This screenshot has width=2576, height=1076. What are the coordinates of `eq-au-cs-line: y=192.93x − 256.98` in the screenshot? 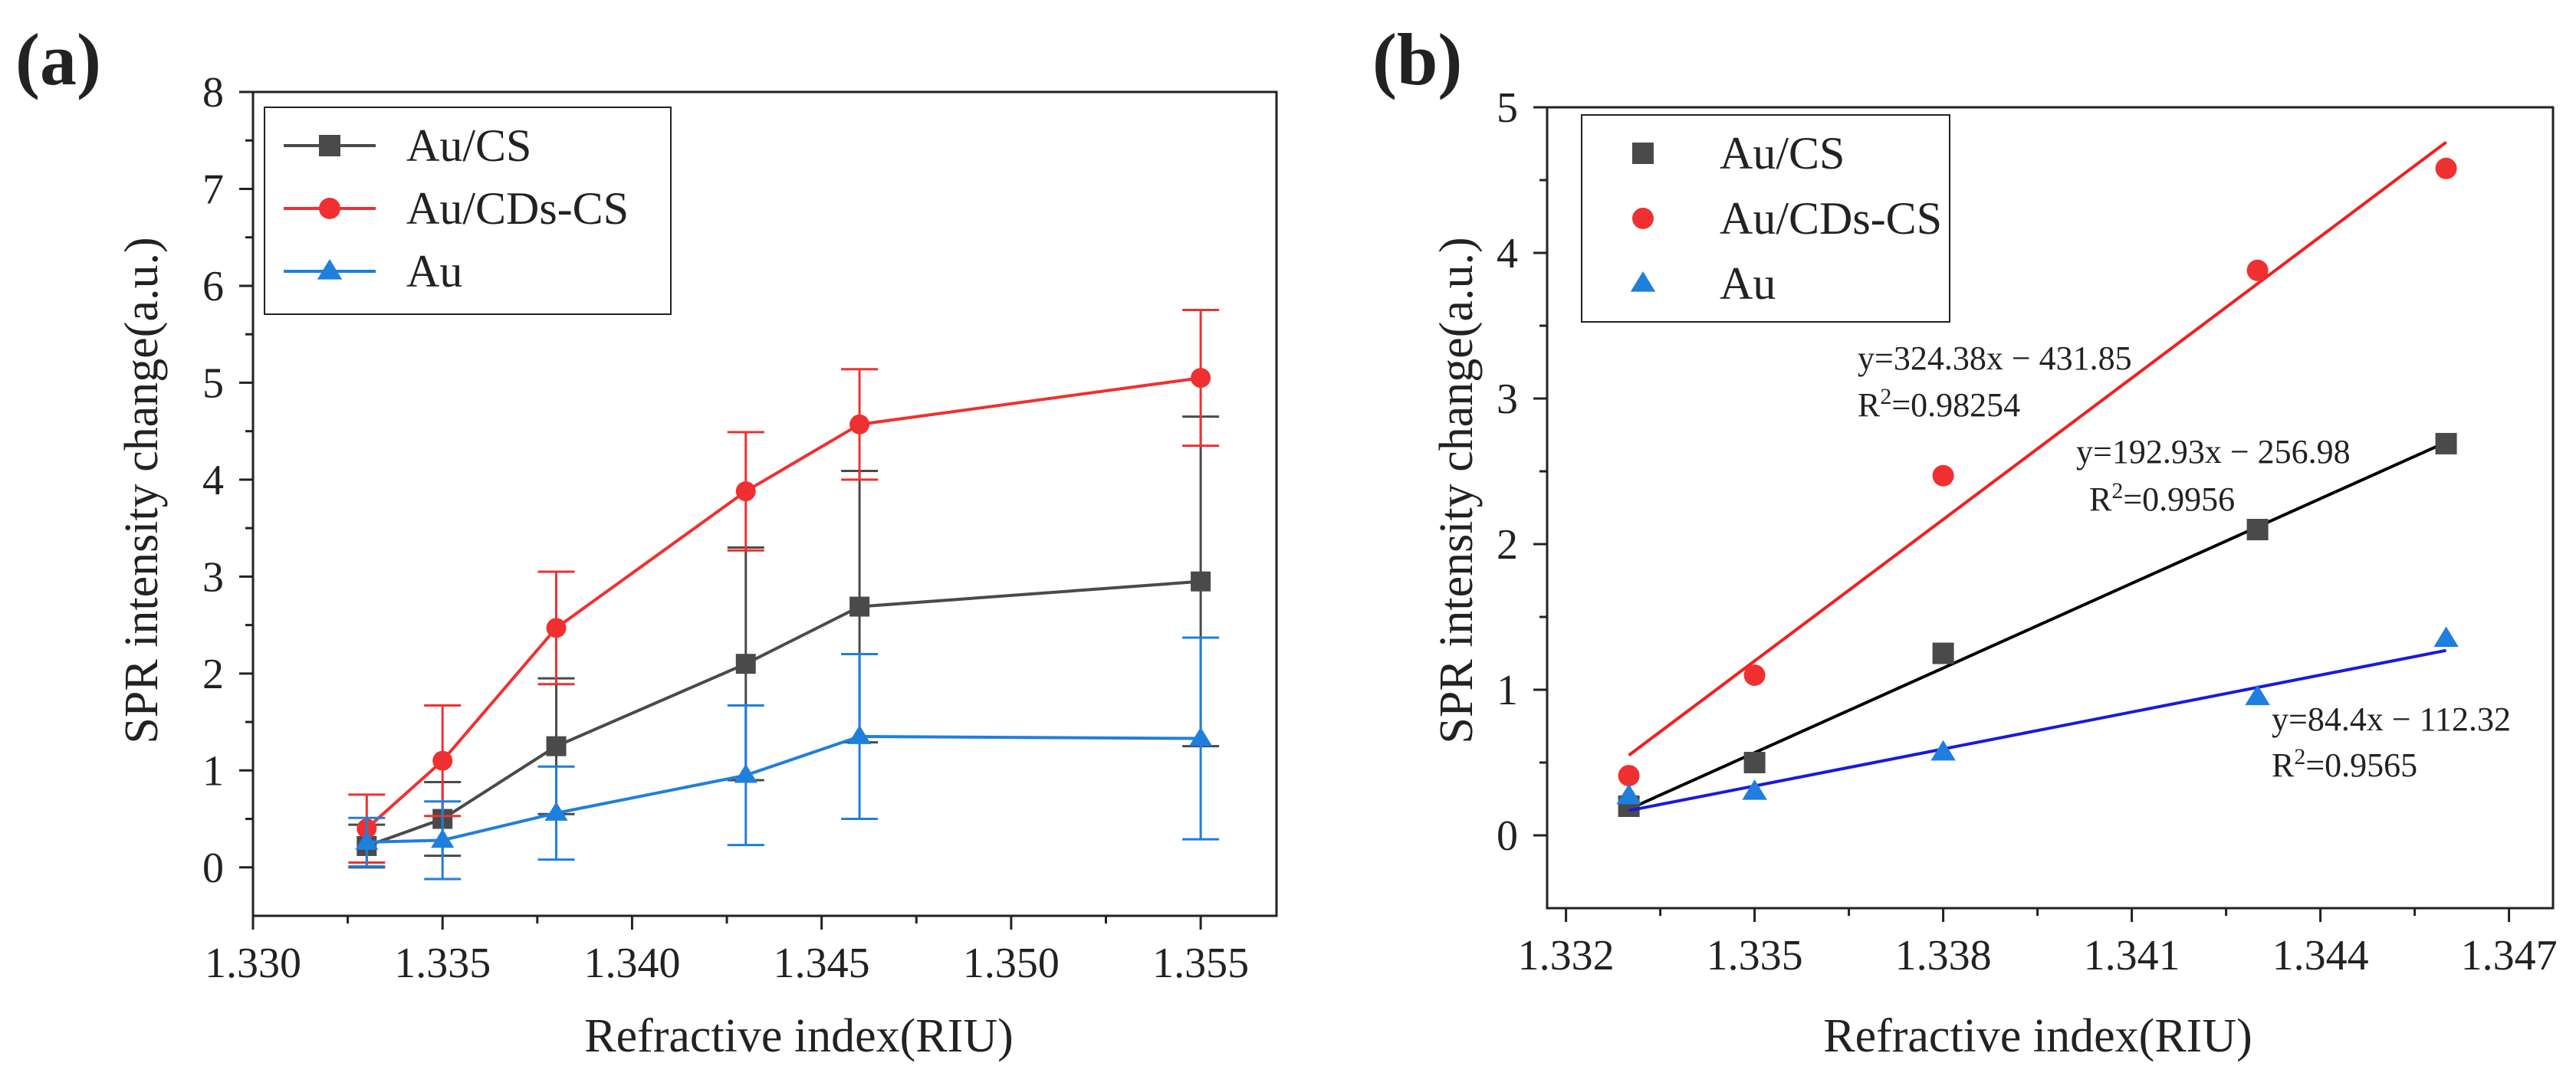 It's located at (2214, 452).